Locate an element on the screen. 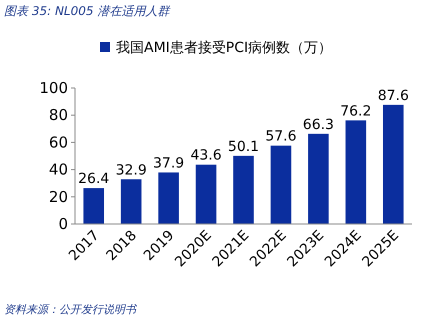 This screenshot has height=324, width=447. y-tick-label: 60 is located at coordinates (58, 142).